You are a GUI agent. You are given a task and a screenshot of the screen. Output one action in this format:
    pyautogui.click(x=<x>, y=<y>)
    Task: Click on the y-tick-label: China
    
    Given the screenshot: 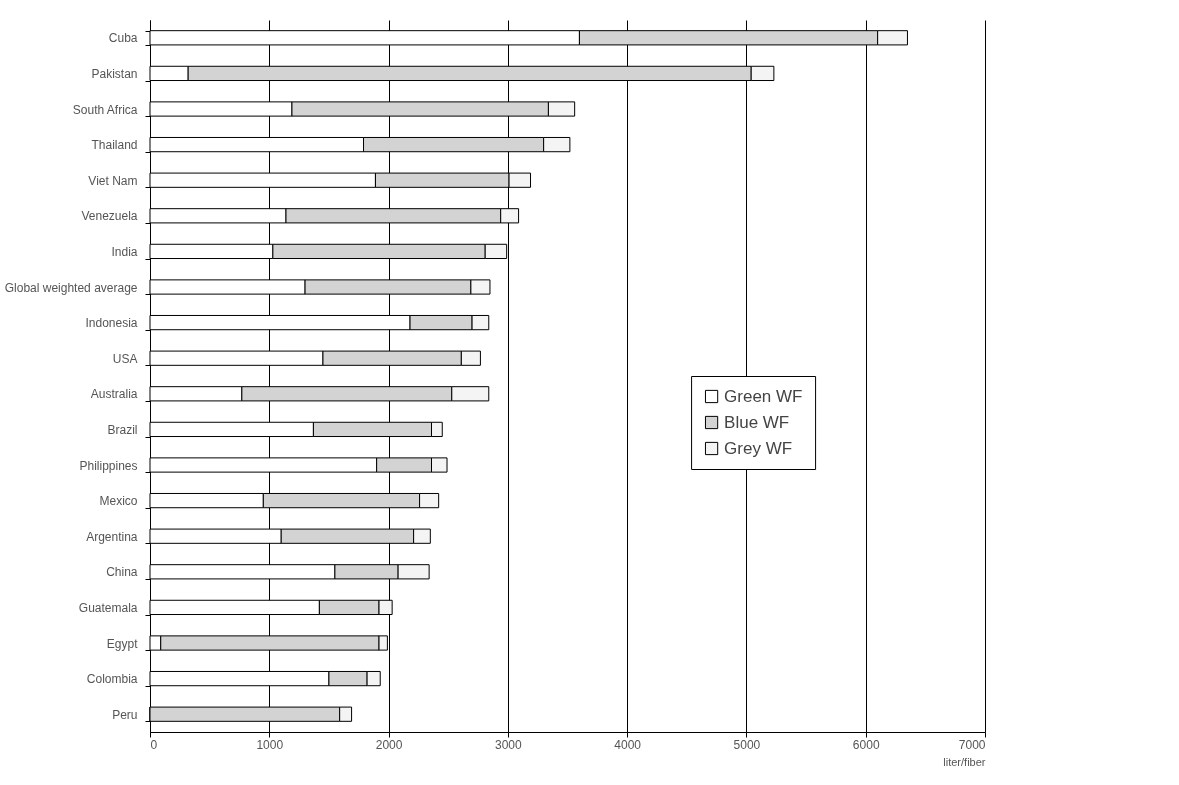 What is the action you would take?
    pyautogui.click(x=122, y=572)
    